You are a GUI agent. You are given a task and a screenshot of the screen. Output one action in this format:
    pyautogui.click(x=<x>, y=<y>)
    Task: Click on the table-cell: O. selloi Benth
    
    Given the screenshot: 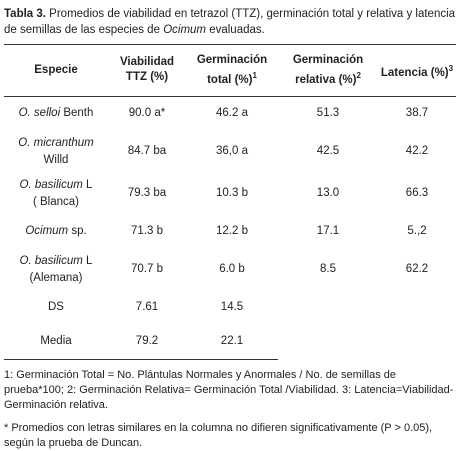 What is the action you would take?
    pyautogui.click(x=56, y=113)
    